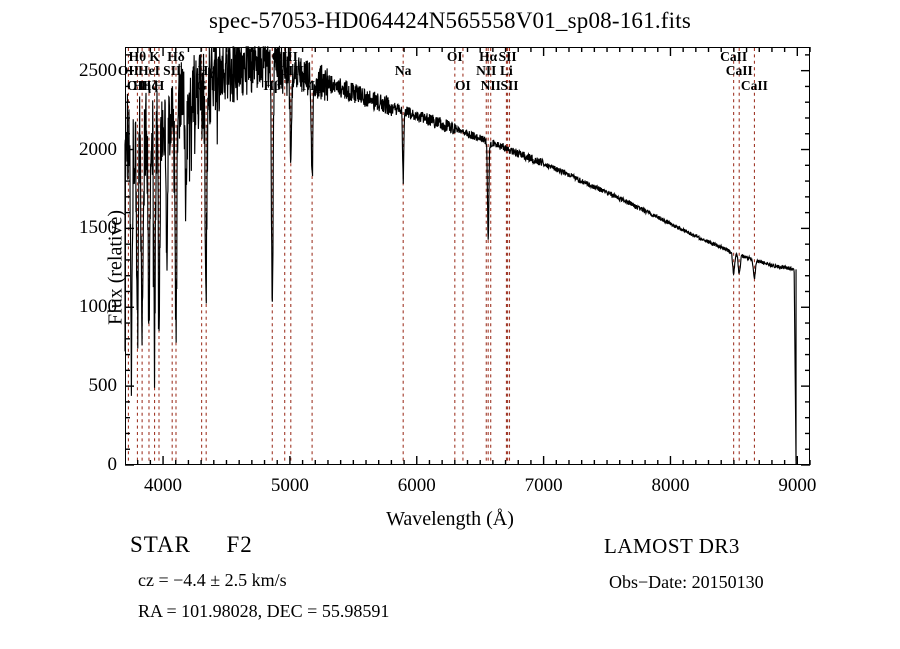 This screenshot has width=900, height=649. Describe the element at coordinates (176, 56) in the screenshot. I see `line-id-label: Hδ` at that location.